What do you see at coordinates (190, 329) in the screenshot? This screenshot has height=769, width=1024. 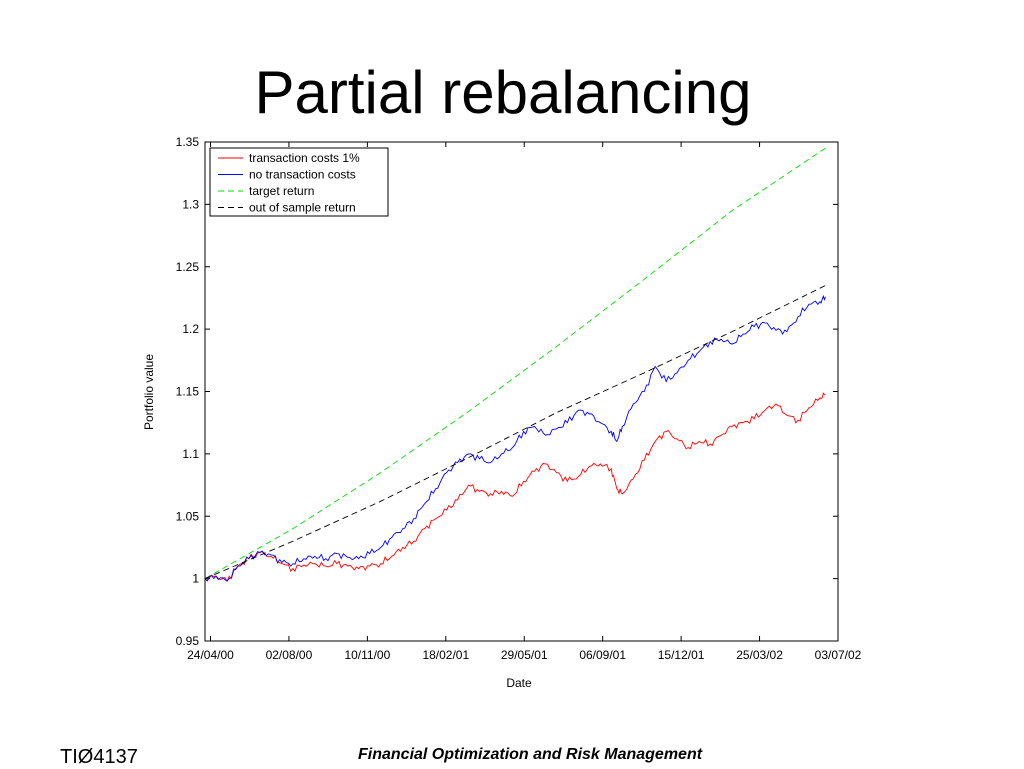 I see `y-tick-label: 1.2` at bounding box center [190, 329].